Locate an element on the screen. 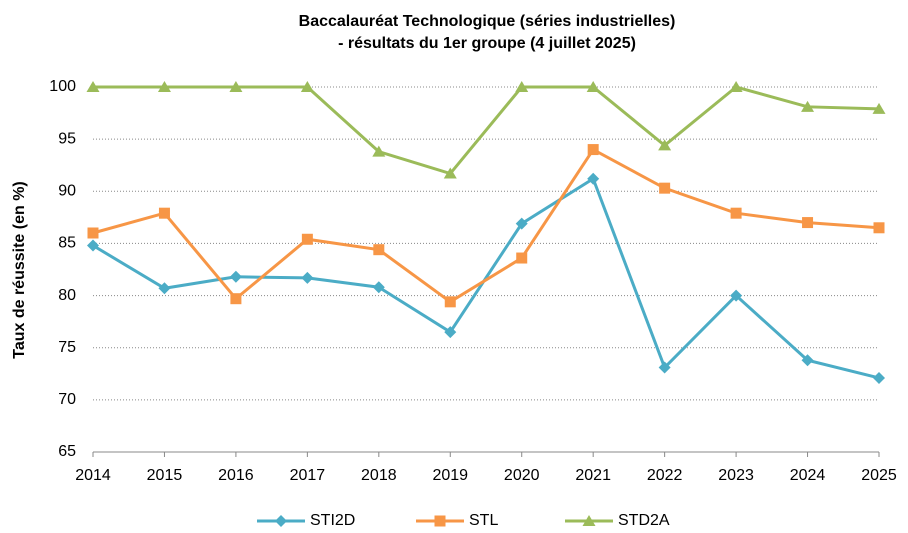 This screenshot has height=533, width=908. x-tick-label: 2021 is located at coordinates (593, 475).